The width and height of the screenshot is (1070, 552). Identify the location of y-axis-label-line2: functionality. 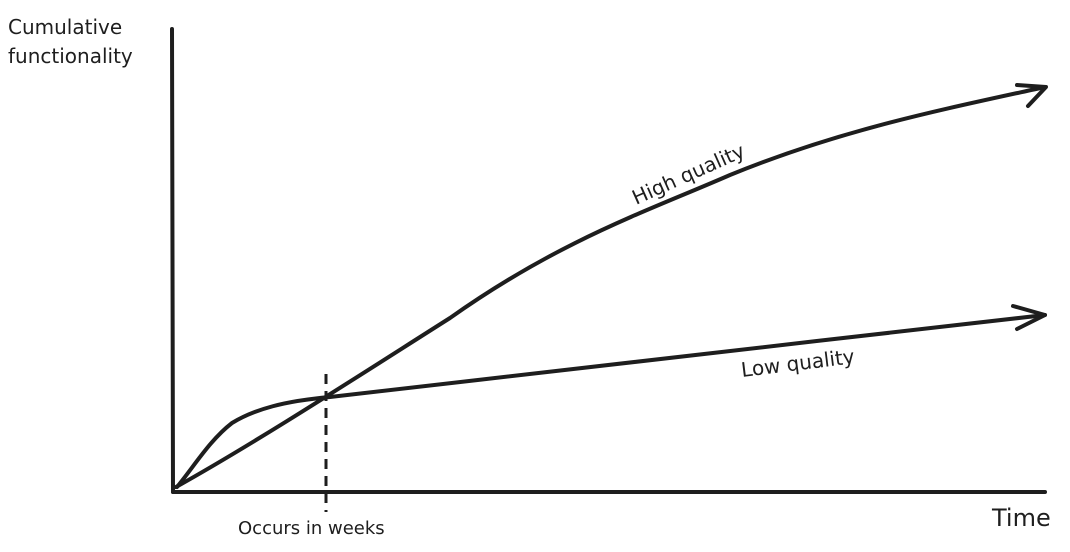
(70, 56).